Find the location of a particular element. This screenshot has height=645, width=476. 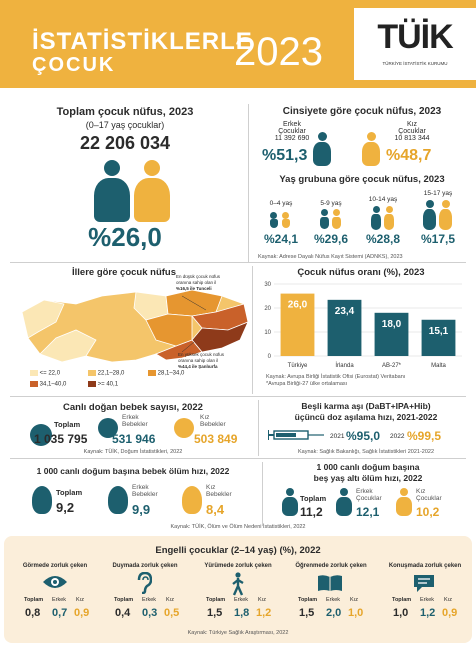

legend-item: >= 40,1 is located at coordinates (103, 384).